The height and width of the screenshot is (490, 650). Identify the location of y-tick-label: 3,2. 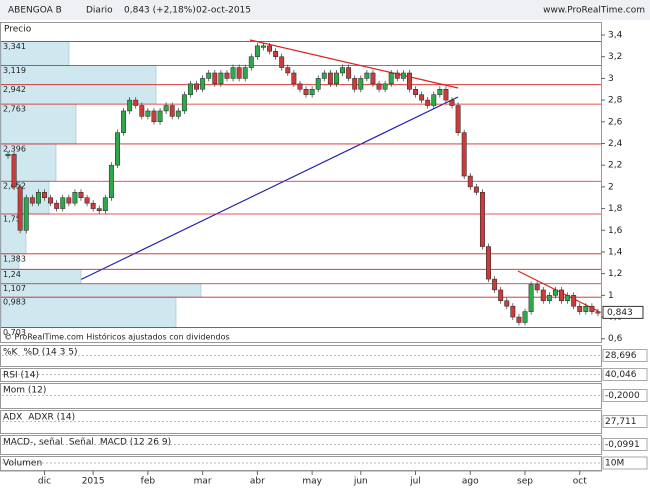
(615, 57).